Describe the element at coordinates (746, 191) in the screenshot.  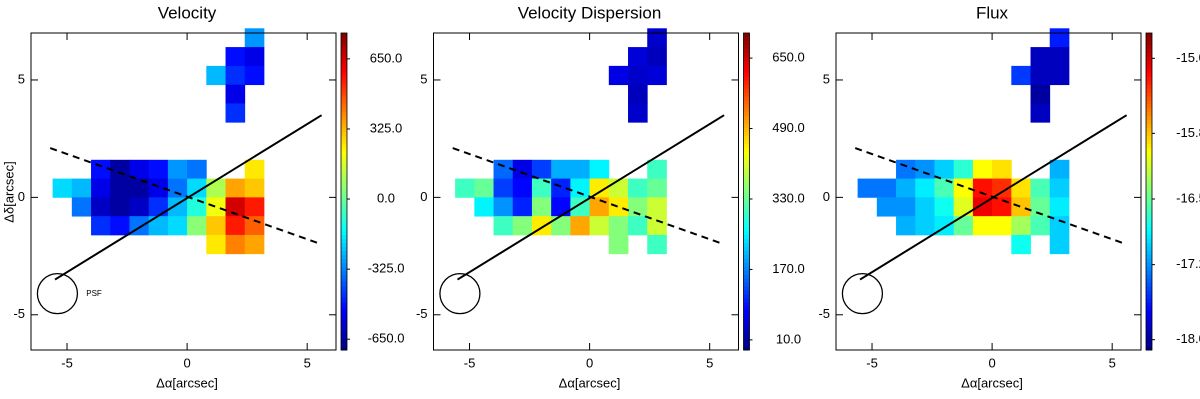
I see `colorbar-frame` at that location.